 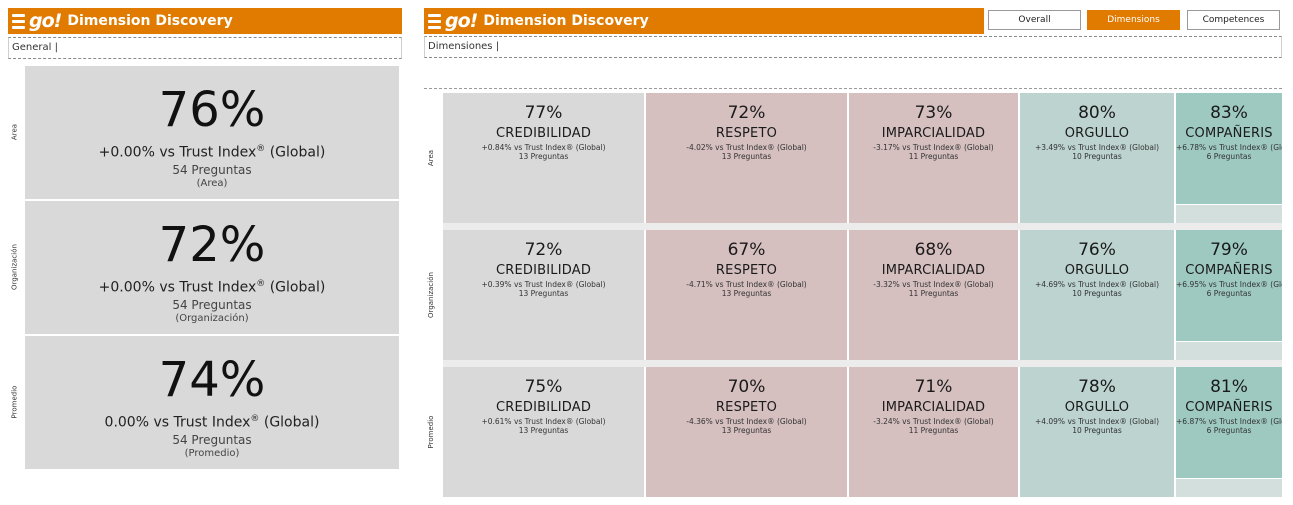 What do you see at coordinates (1097, 387) in the screenshot?
I see `dimension-percent: 78%` at bounding box center [1097, 387].